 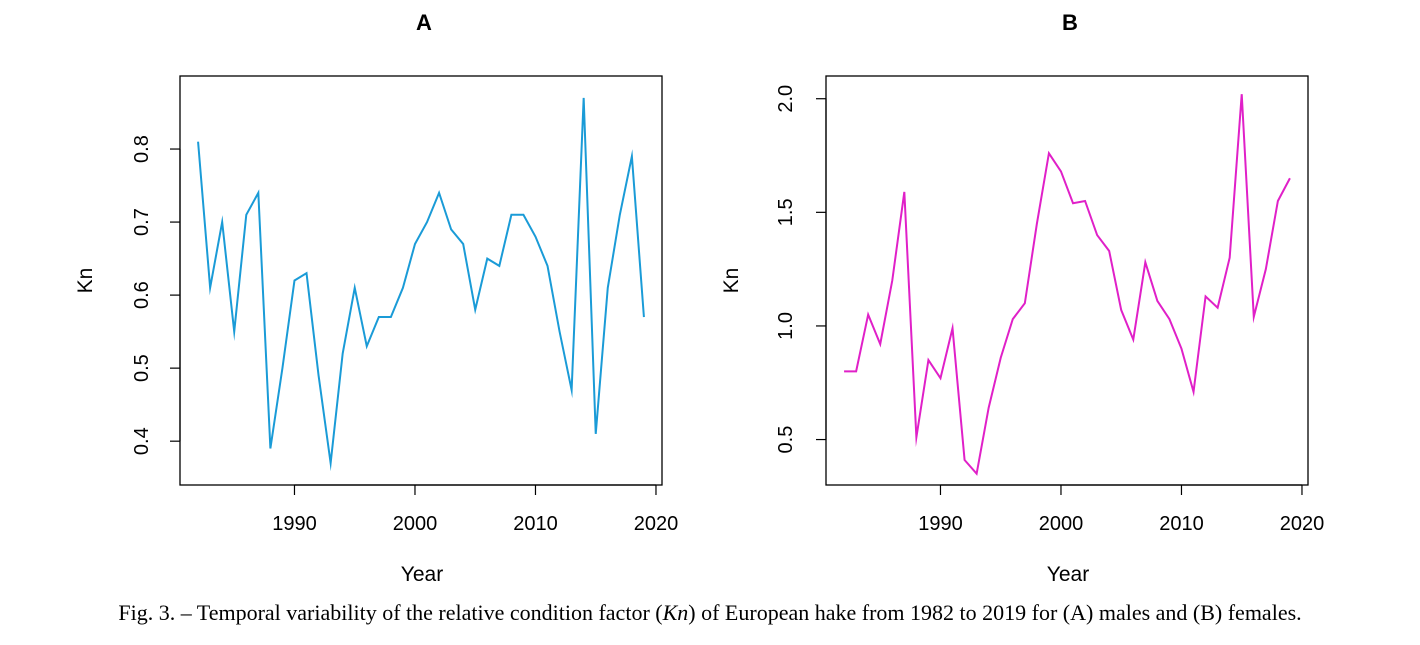 I want to click on y-tick-label-a: 0.4, so click(x=142, y=441).